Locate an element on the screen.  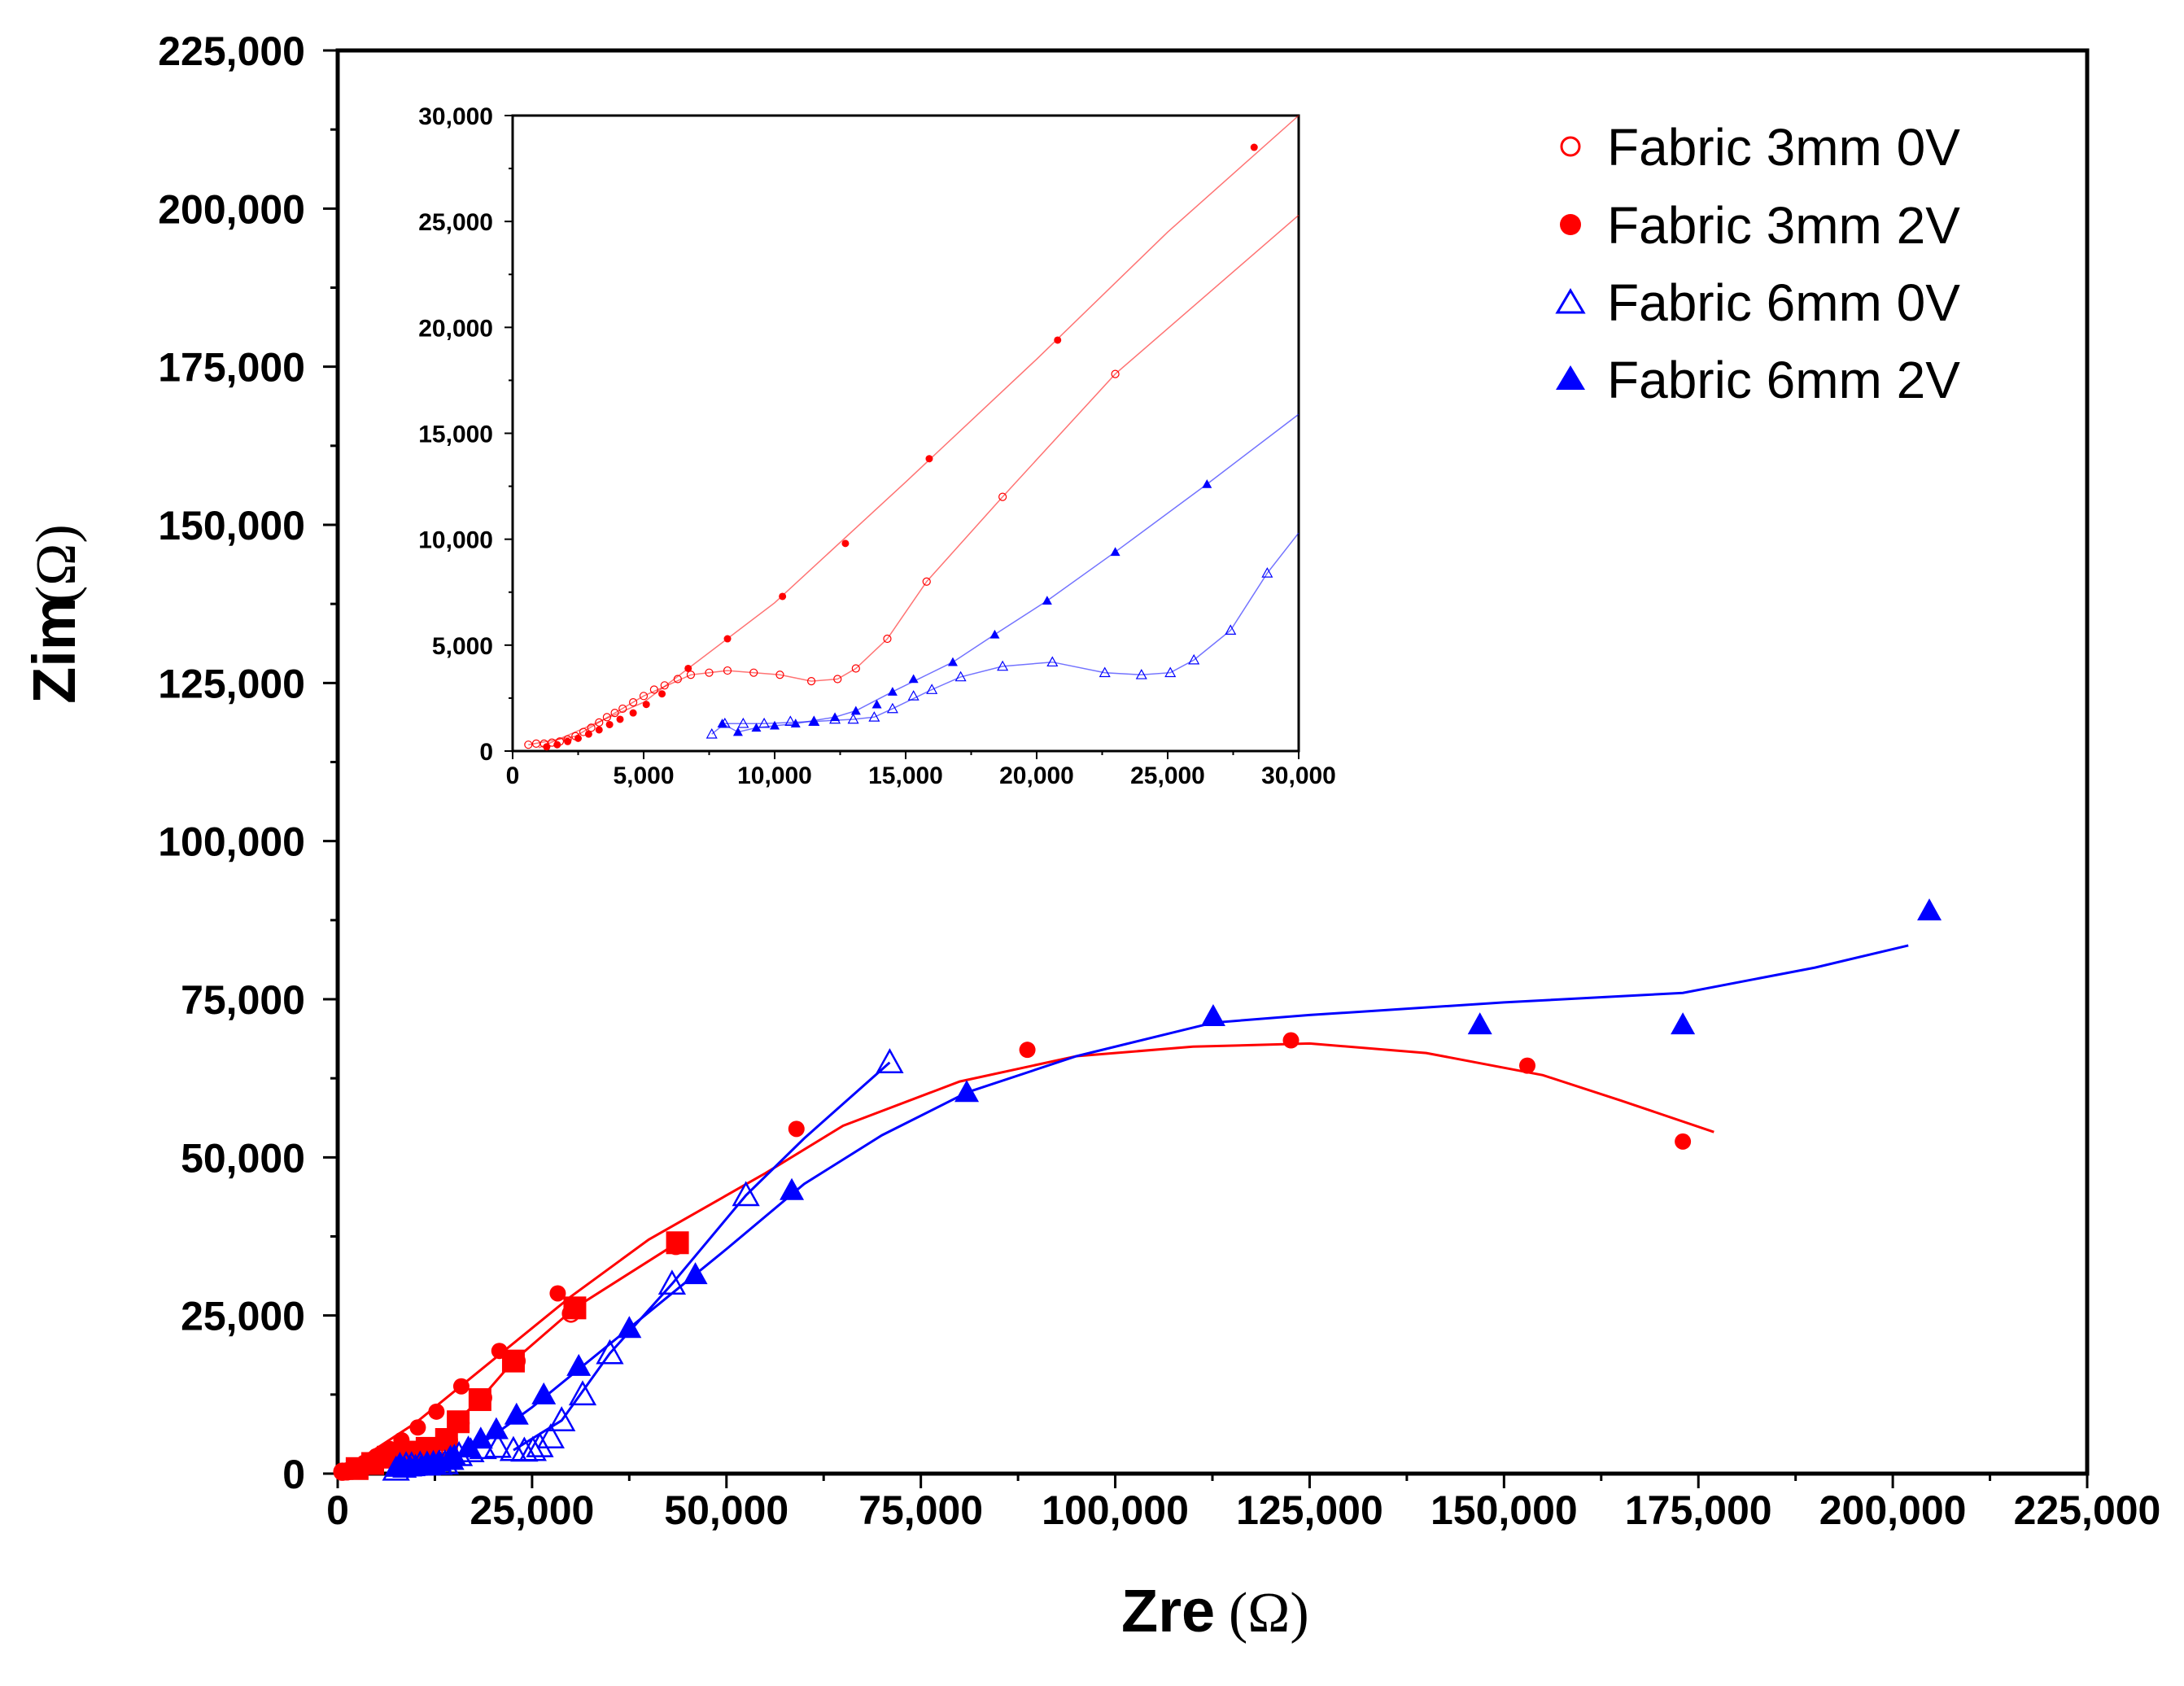
y-axis-label: Zim is located at coordinates (54, 650).